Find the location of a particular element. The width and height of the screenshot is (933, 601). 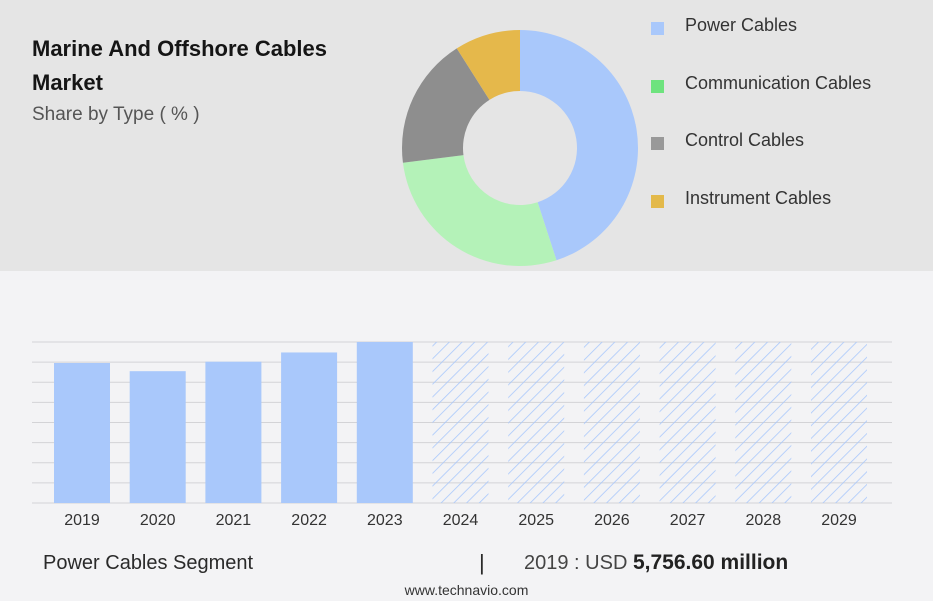

x-tick-label: 2023 is located at coordinates (385, 520).